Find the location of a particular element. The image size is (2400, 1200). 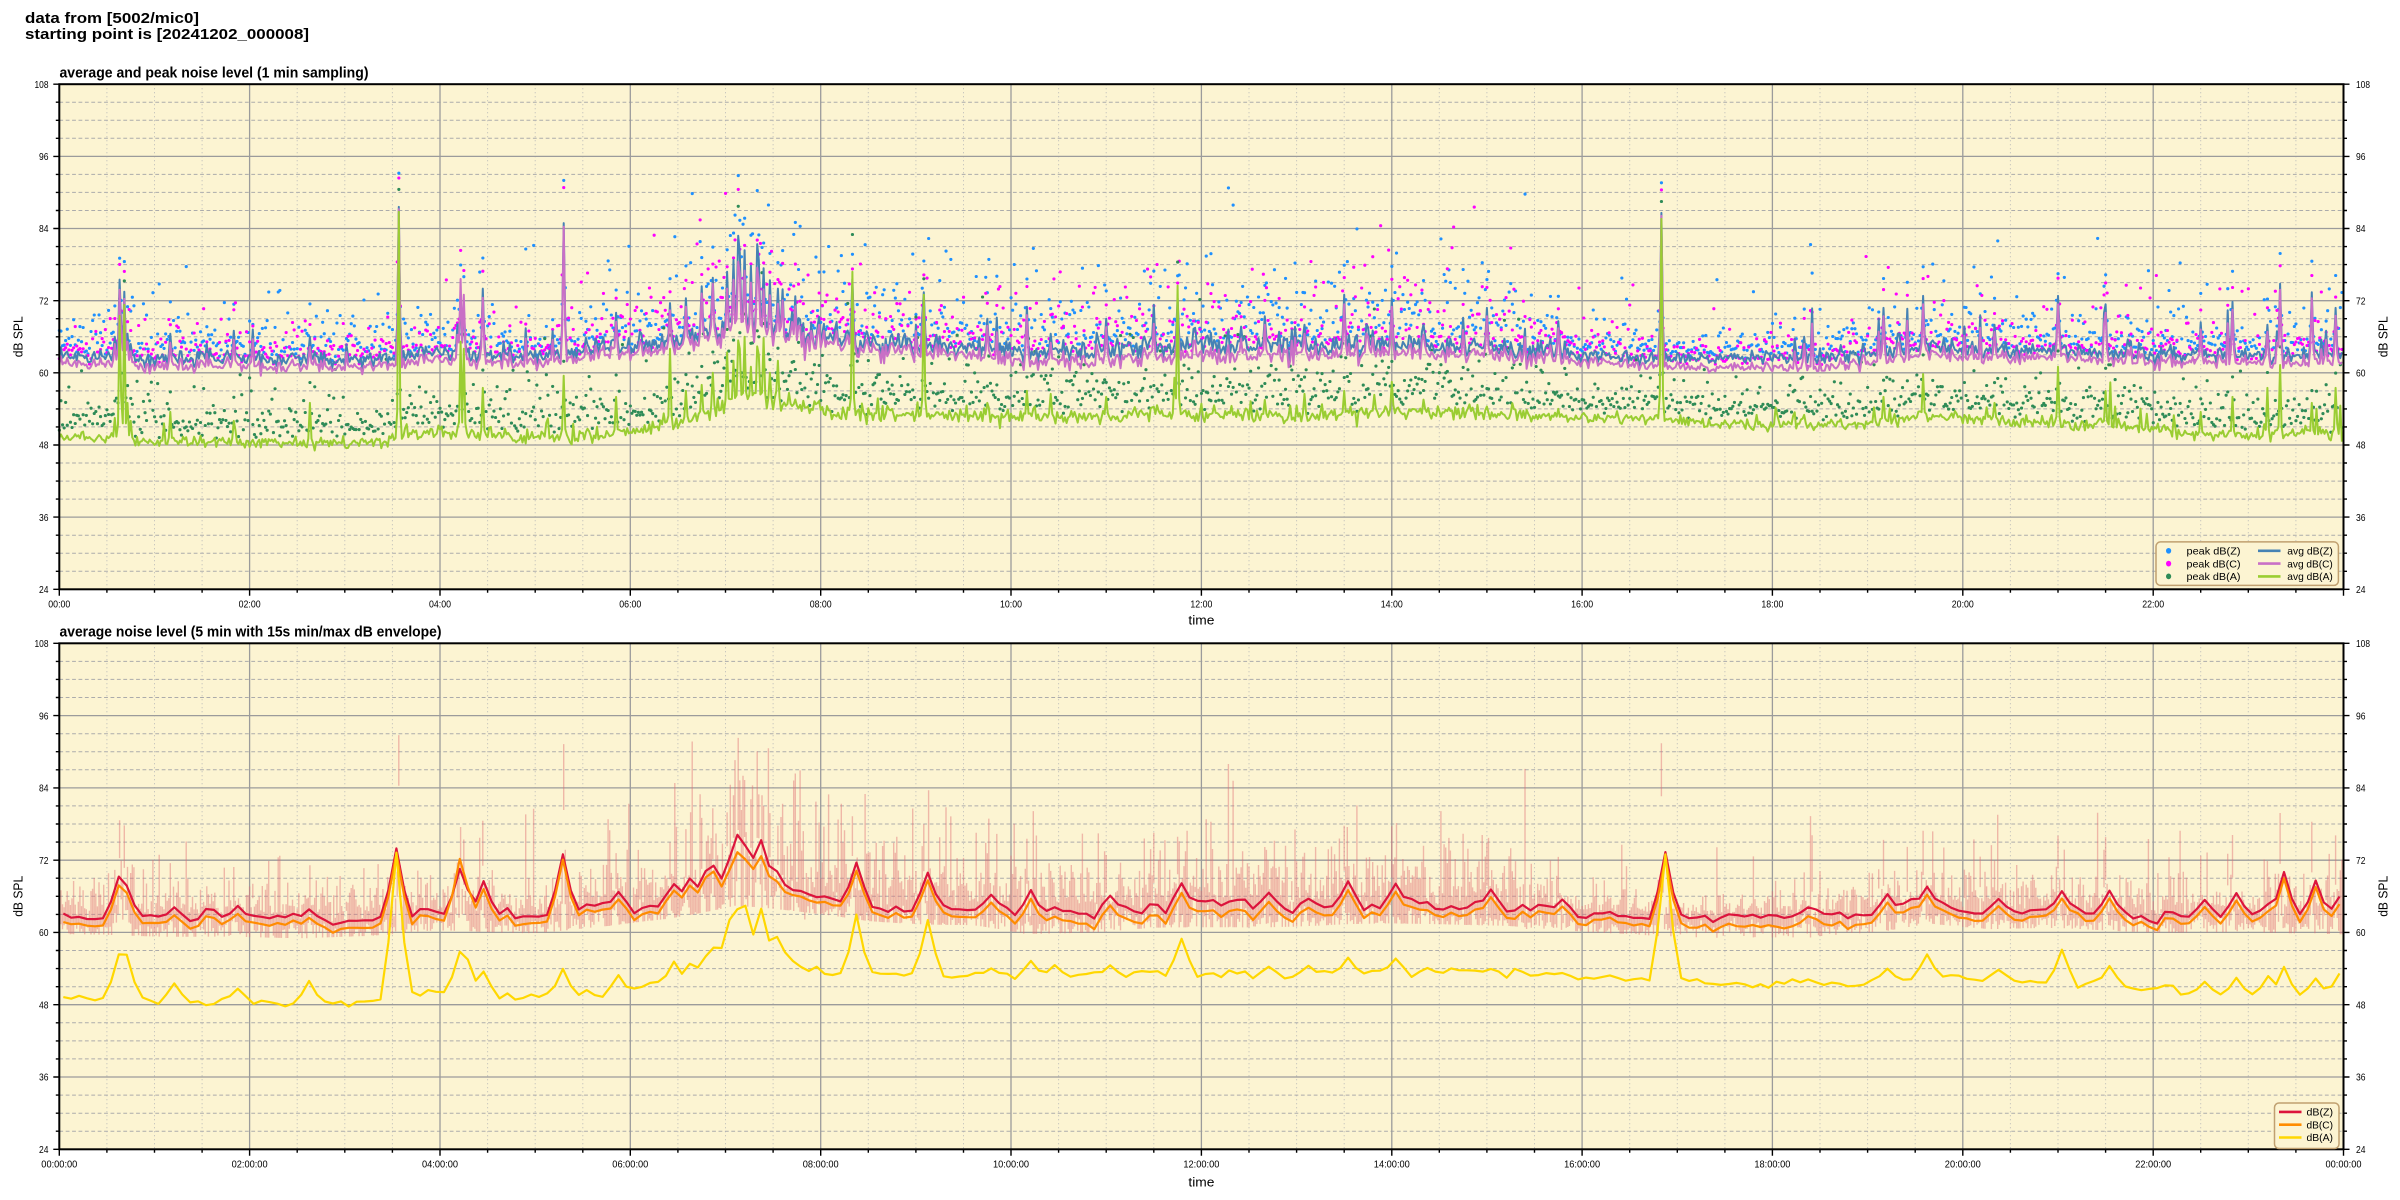

svg-text:starting point is [20241202_00: starting point is [20241202_000008] is located at coordinates (167, 35).